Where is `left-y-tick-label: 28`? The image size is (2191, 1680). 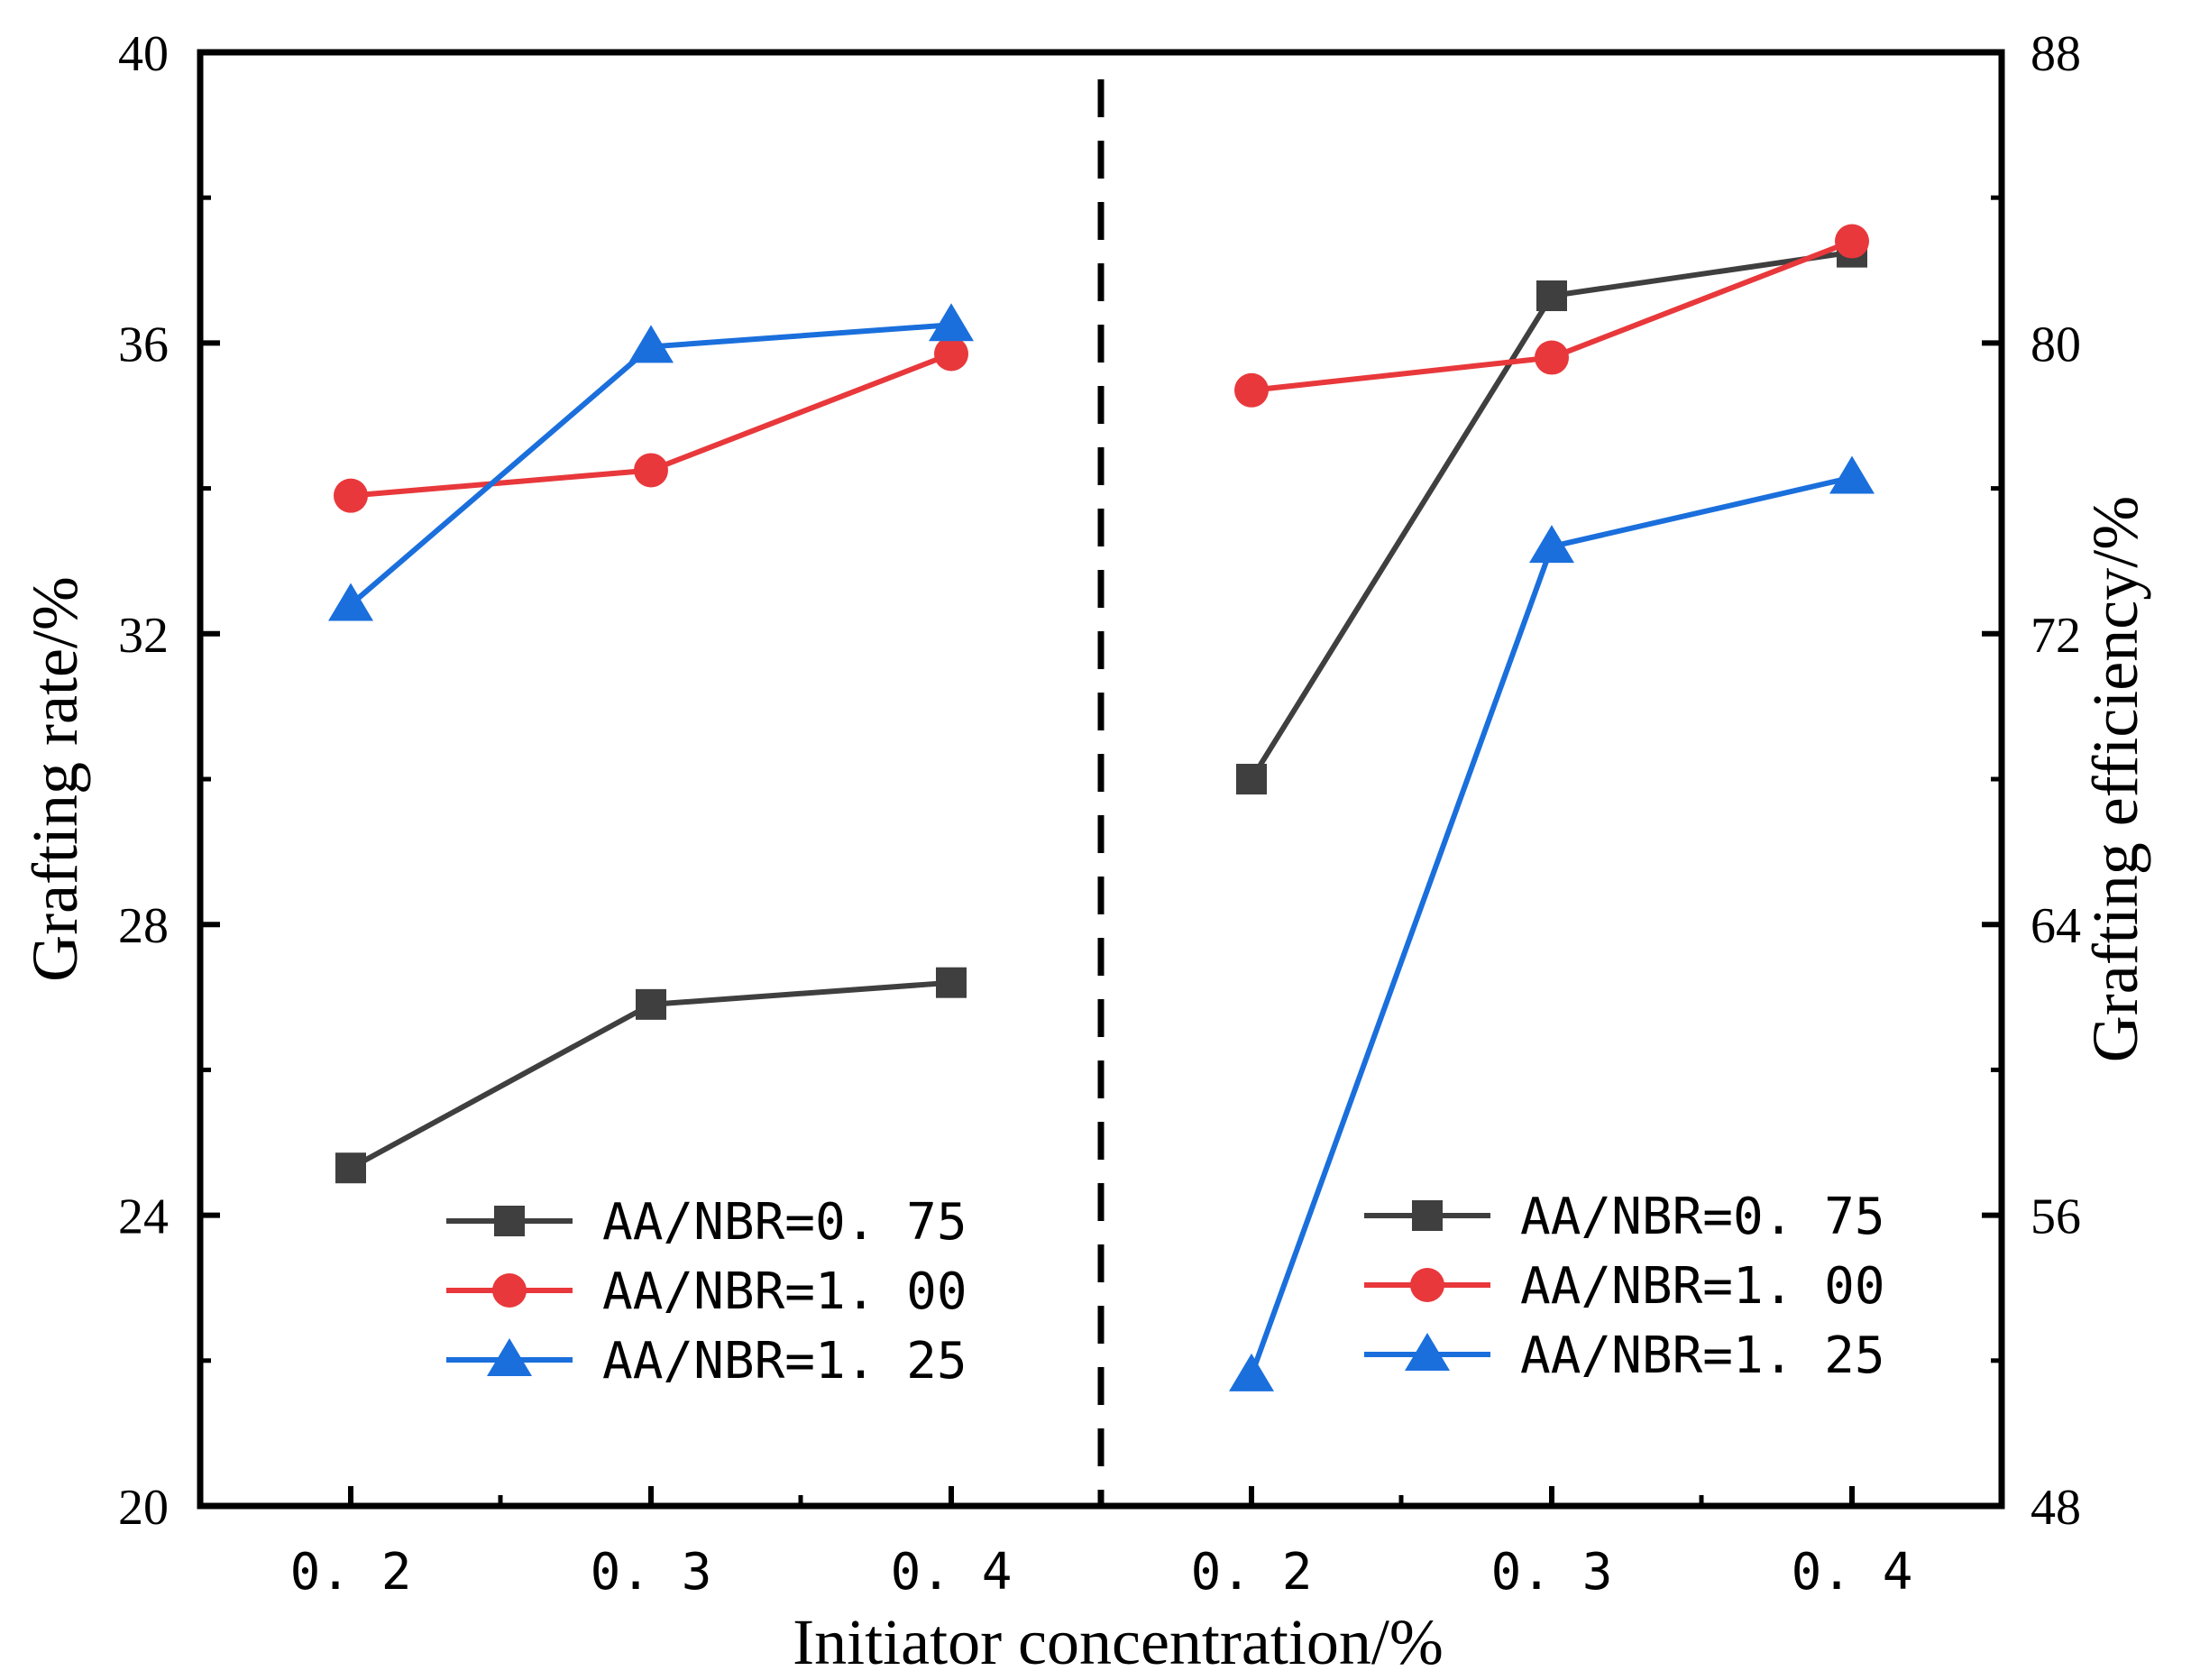
left-y-tick-label: 28 is located at coordinates (144, 926).